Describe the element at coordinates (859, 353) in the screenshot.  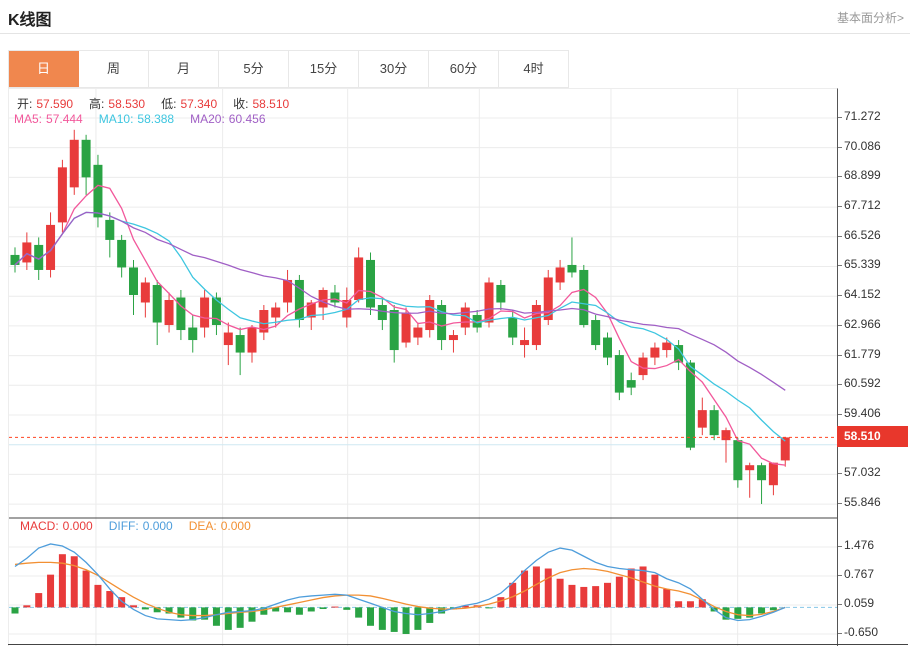
I see `axis-tick-label: 61.779` at that location.